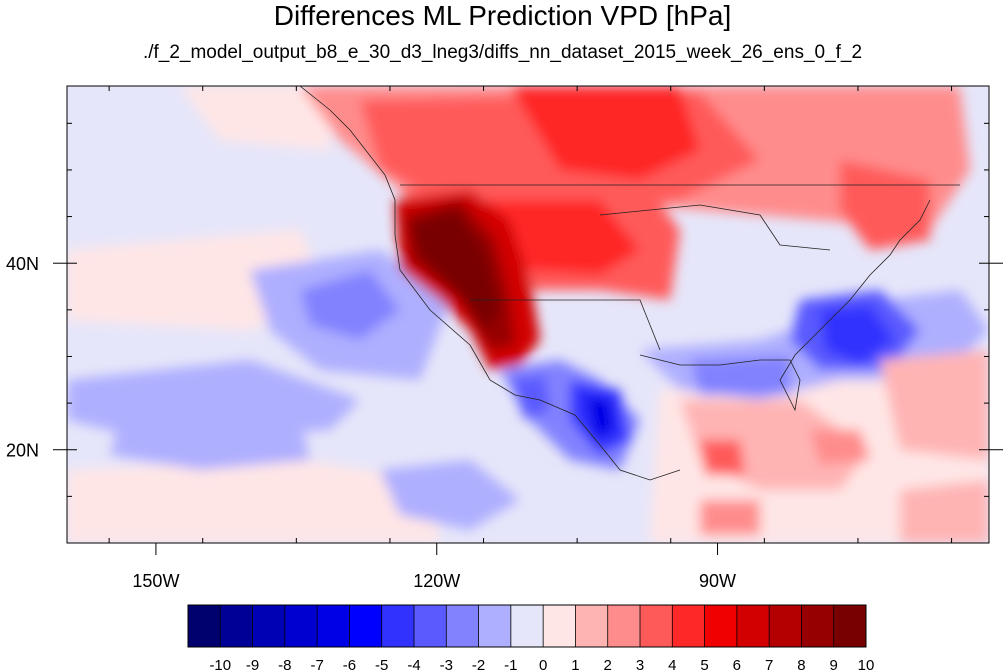  Describe the element at coordinates (349, 664) in the screenshot. I see `colorbar-label: -6` at that location.